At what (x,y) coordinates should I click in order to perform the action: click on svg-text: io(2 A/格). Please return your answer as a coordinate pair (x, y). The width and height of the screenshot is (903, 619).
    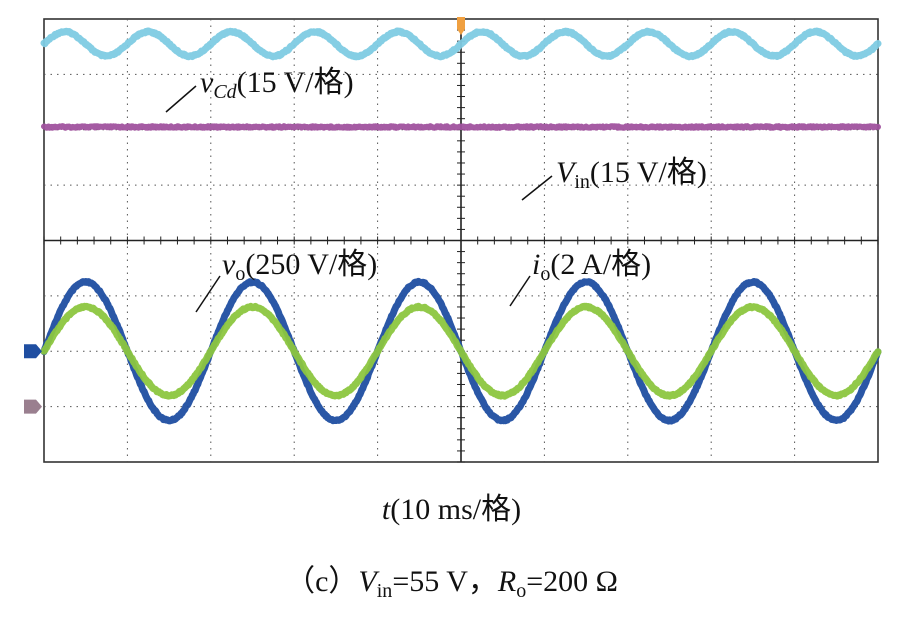
    Looking at the image, I should click on (591, 266).